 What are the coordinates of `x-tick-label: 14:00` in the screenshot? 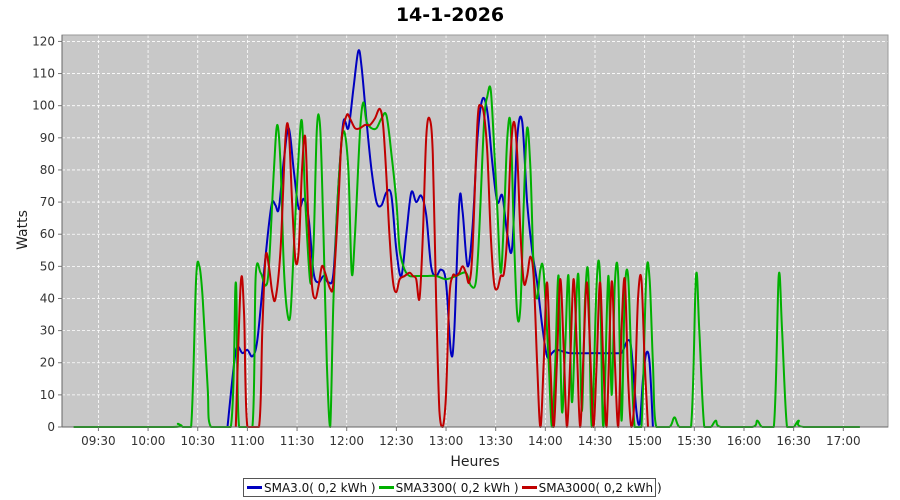 It's located at (545, 441).